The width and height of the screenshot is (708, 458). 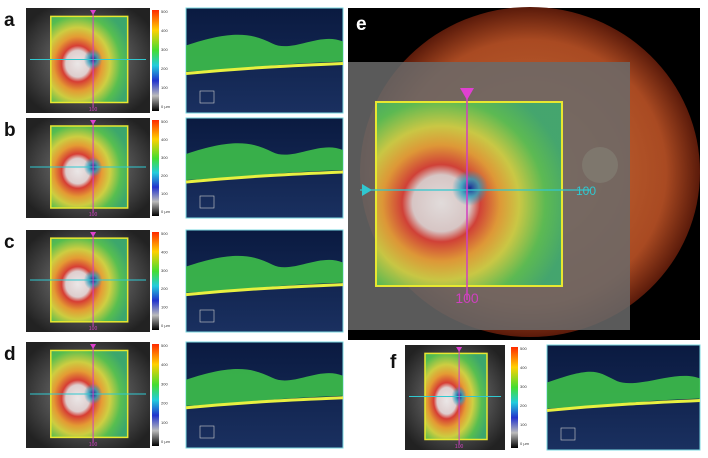 What do you see at coordinates (9, 20) in the screenshot?
I see `panel-label: a` at bounding box center [9, 20].